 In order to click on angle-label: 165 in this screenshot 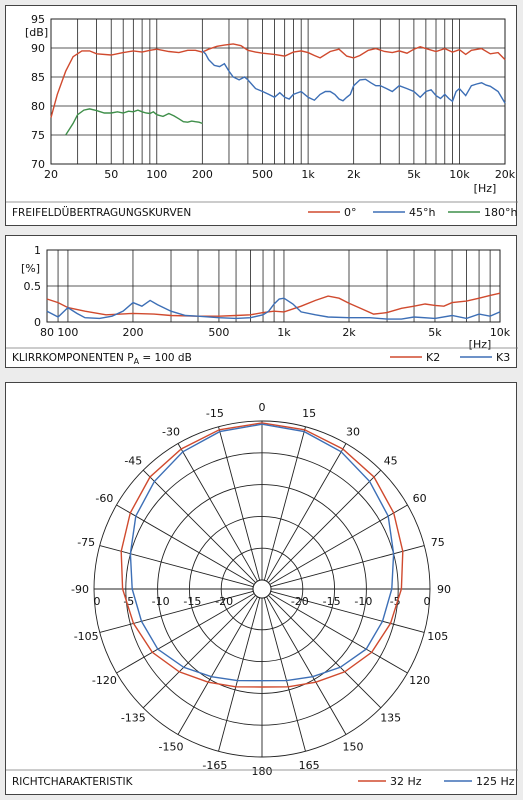, I will do `click(309, 765)`.